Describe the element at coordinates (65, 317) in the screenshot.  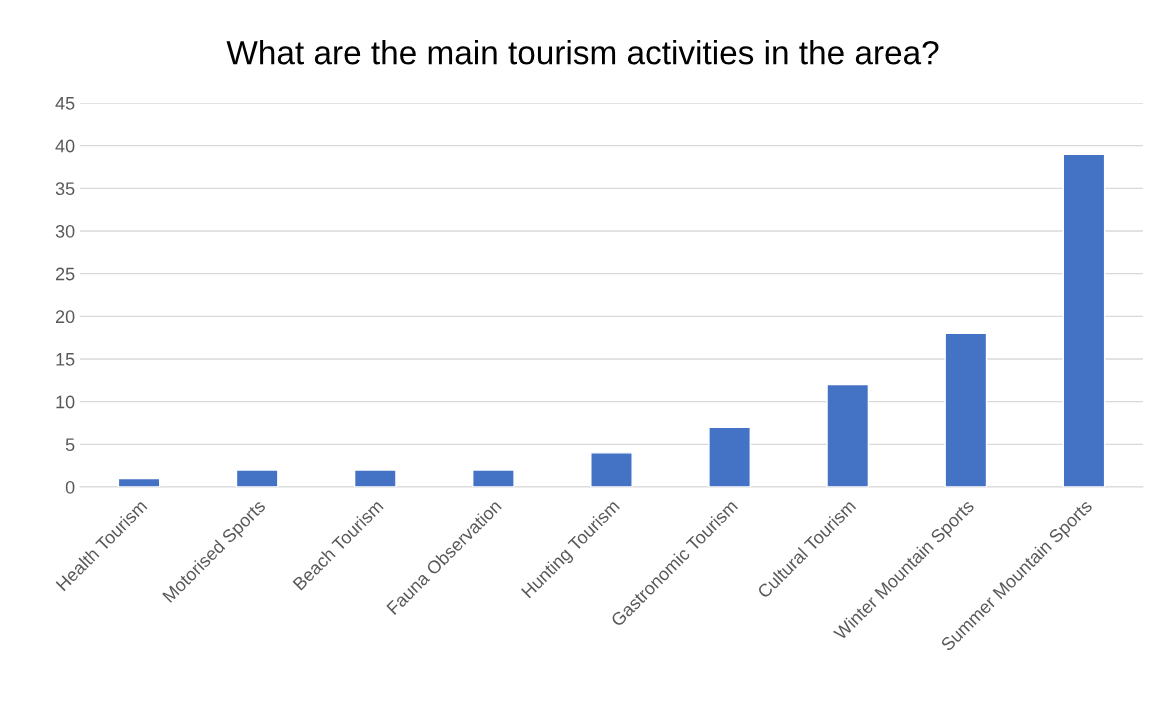
I see `y-tick-label: 20` at that location.